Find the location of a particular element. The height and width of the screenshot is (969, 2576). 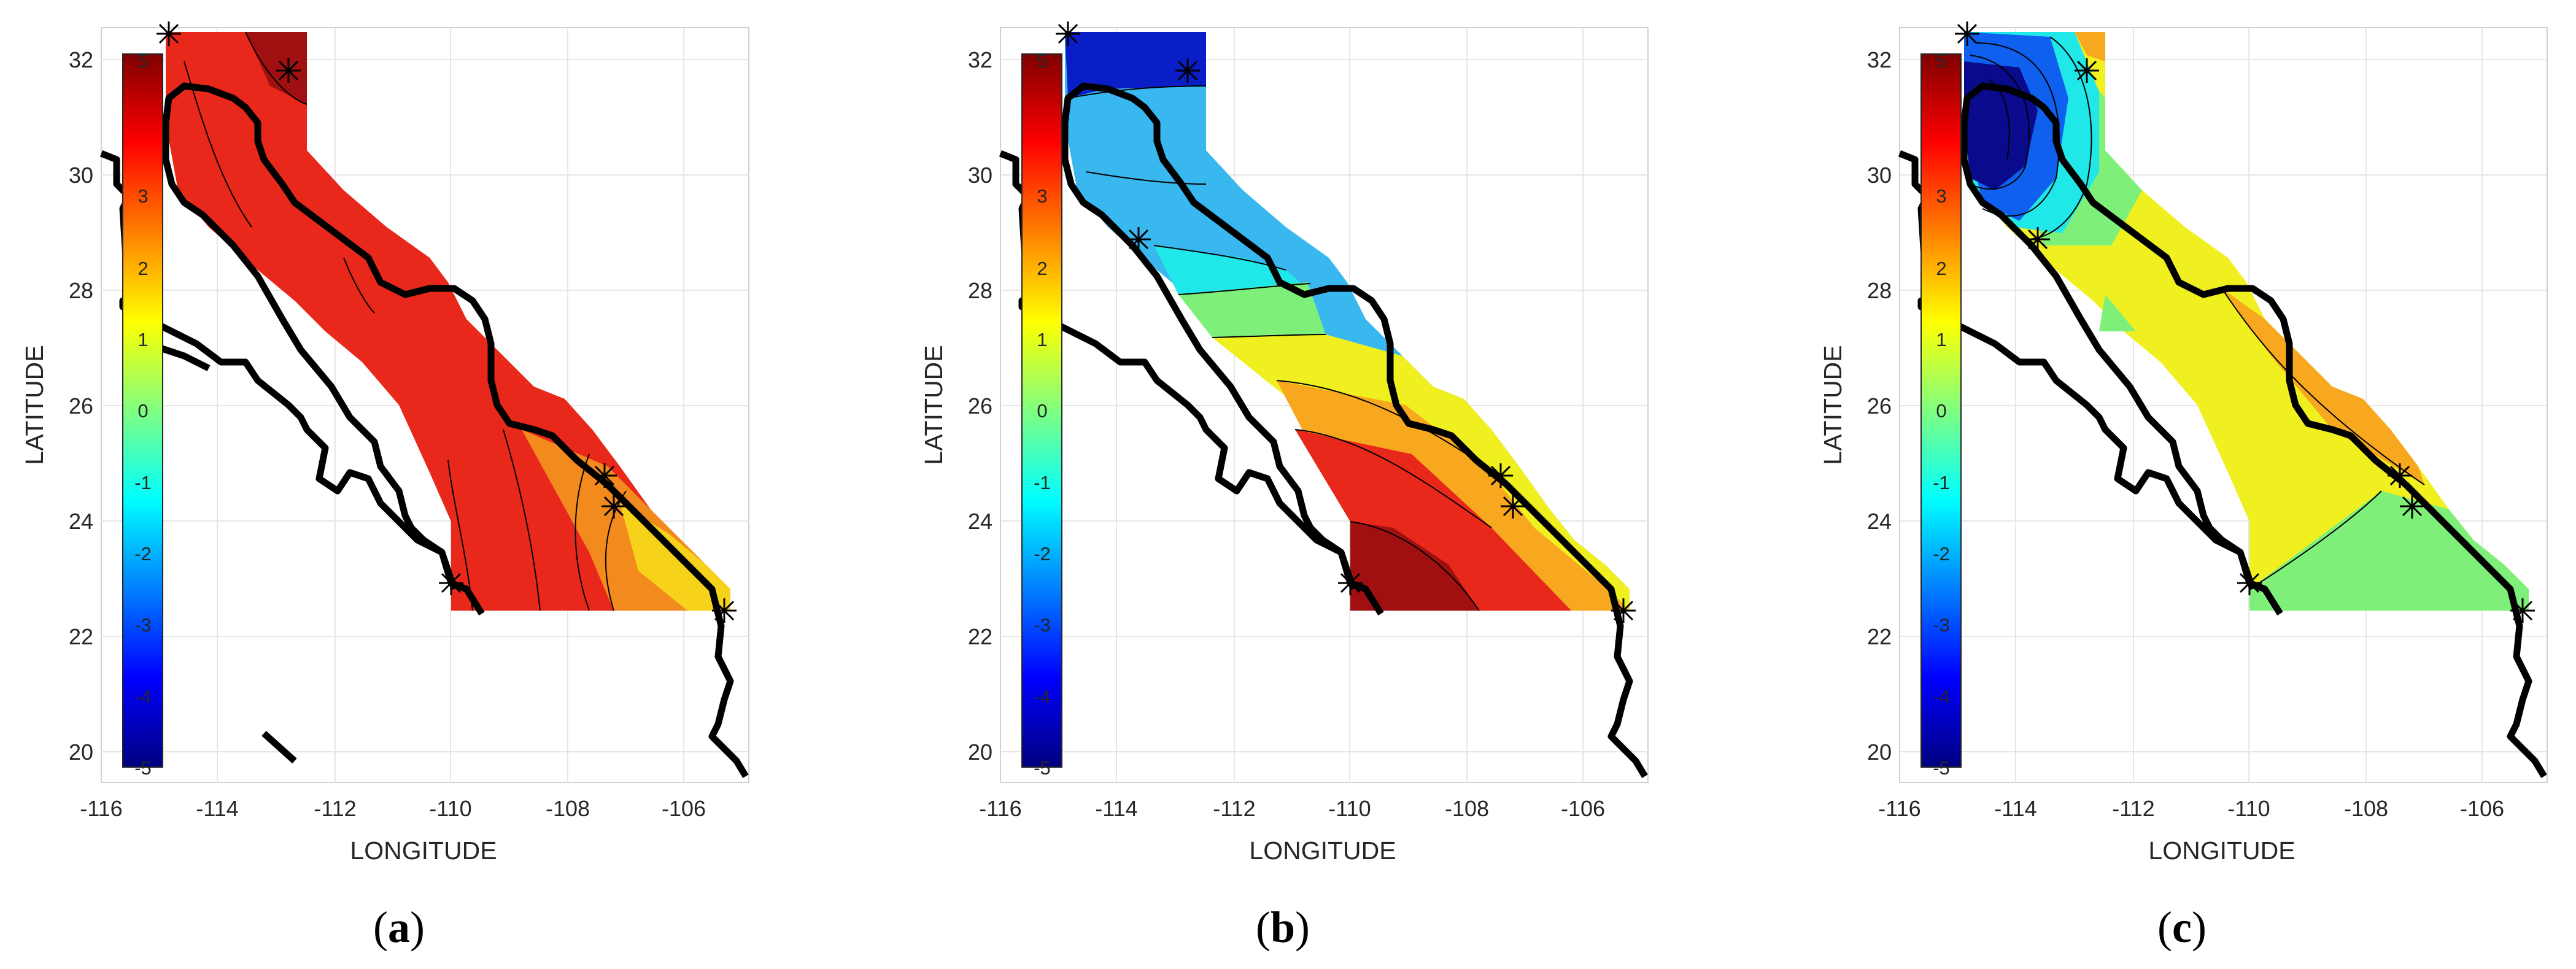

panel-a-xlabel: LONGITUDE is located at coordinates (423, 851).